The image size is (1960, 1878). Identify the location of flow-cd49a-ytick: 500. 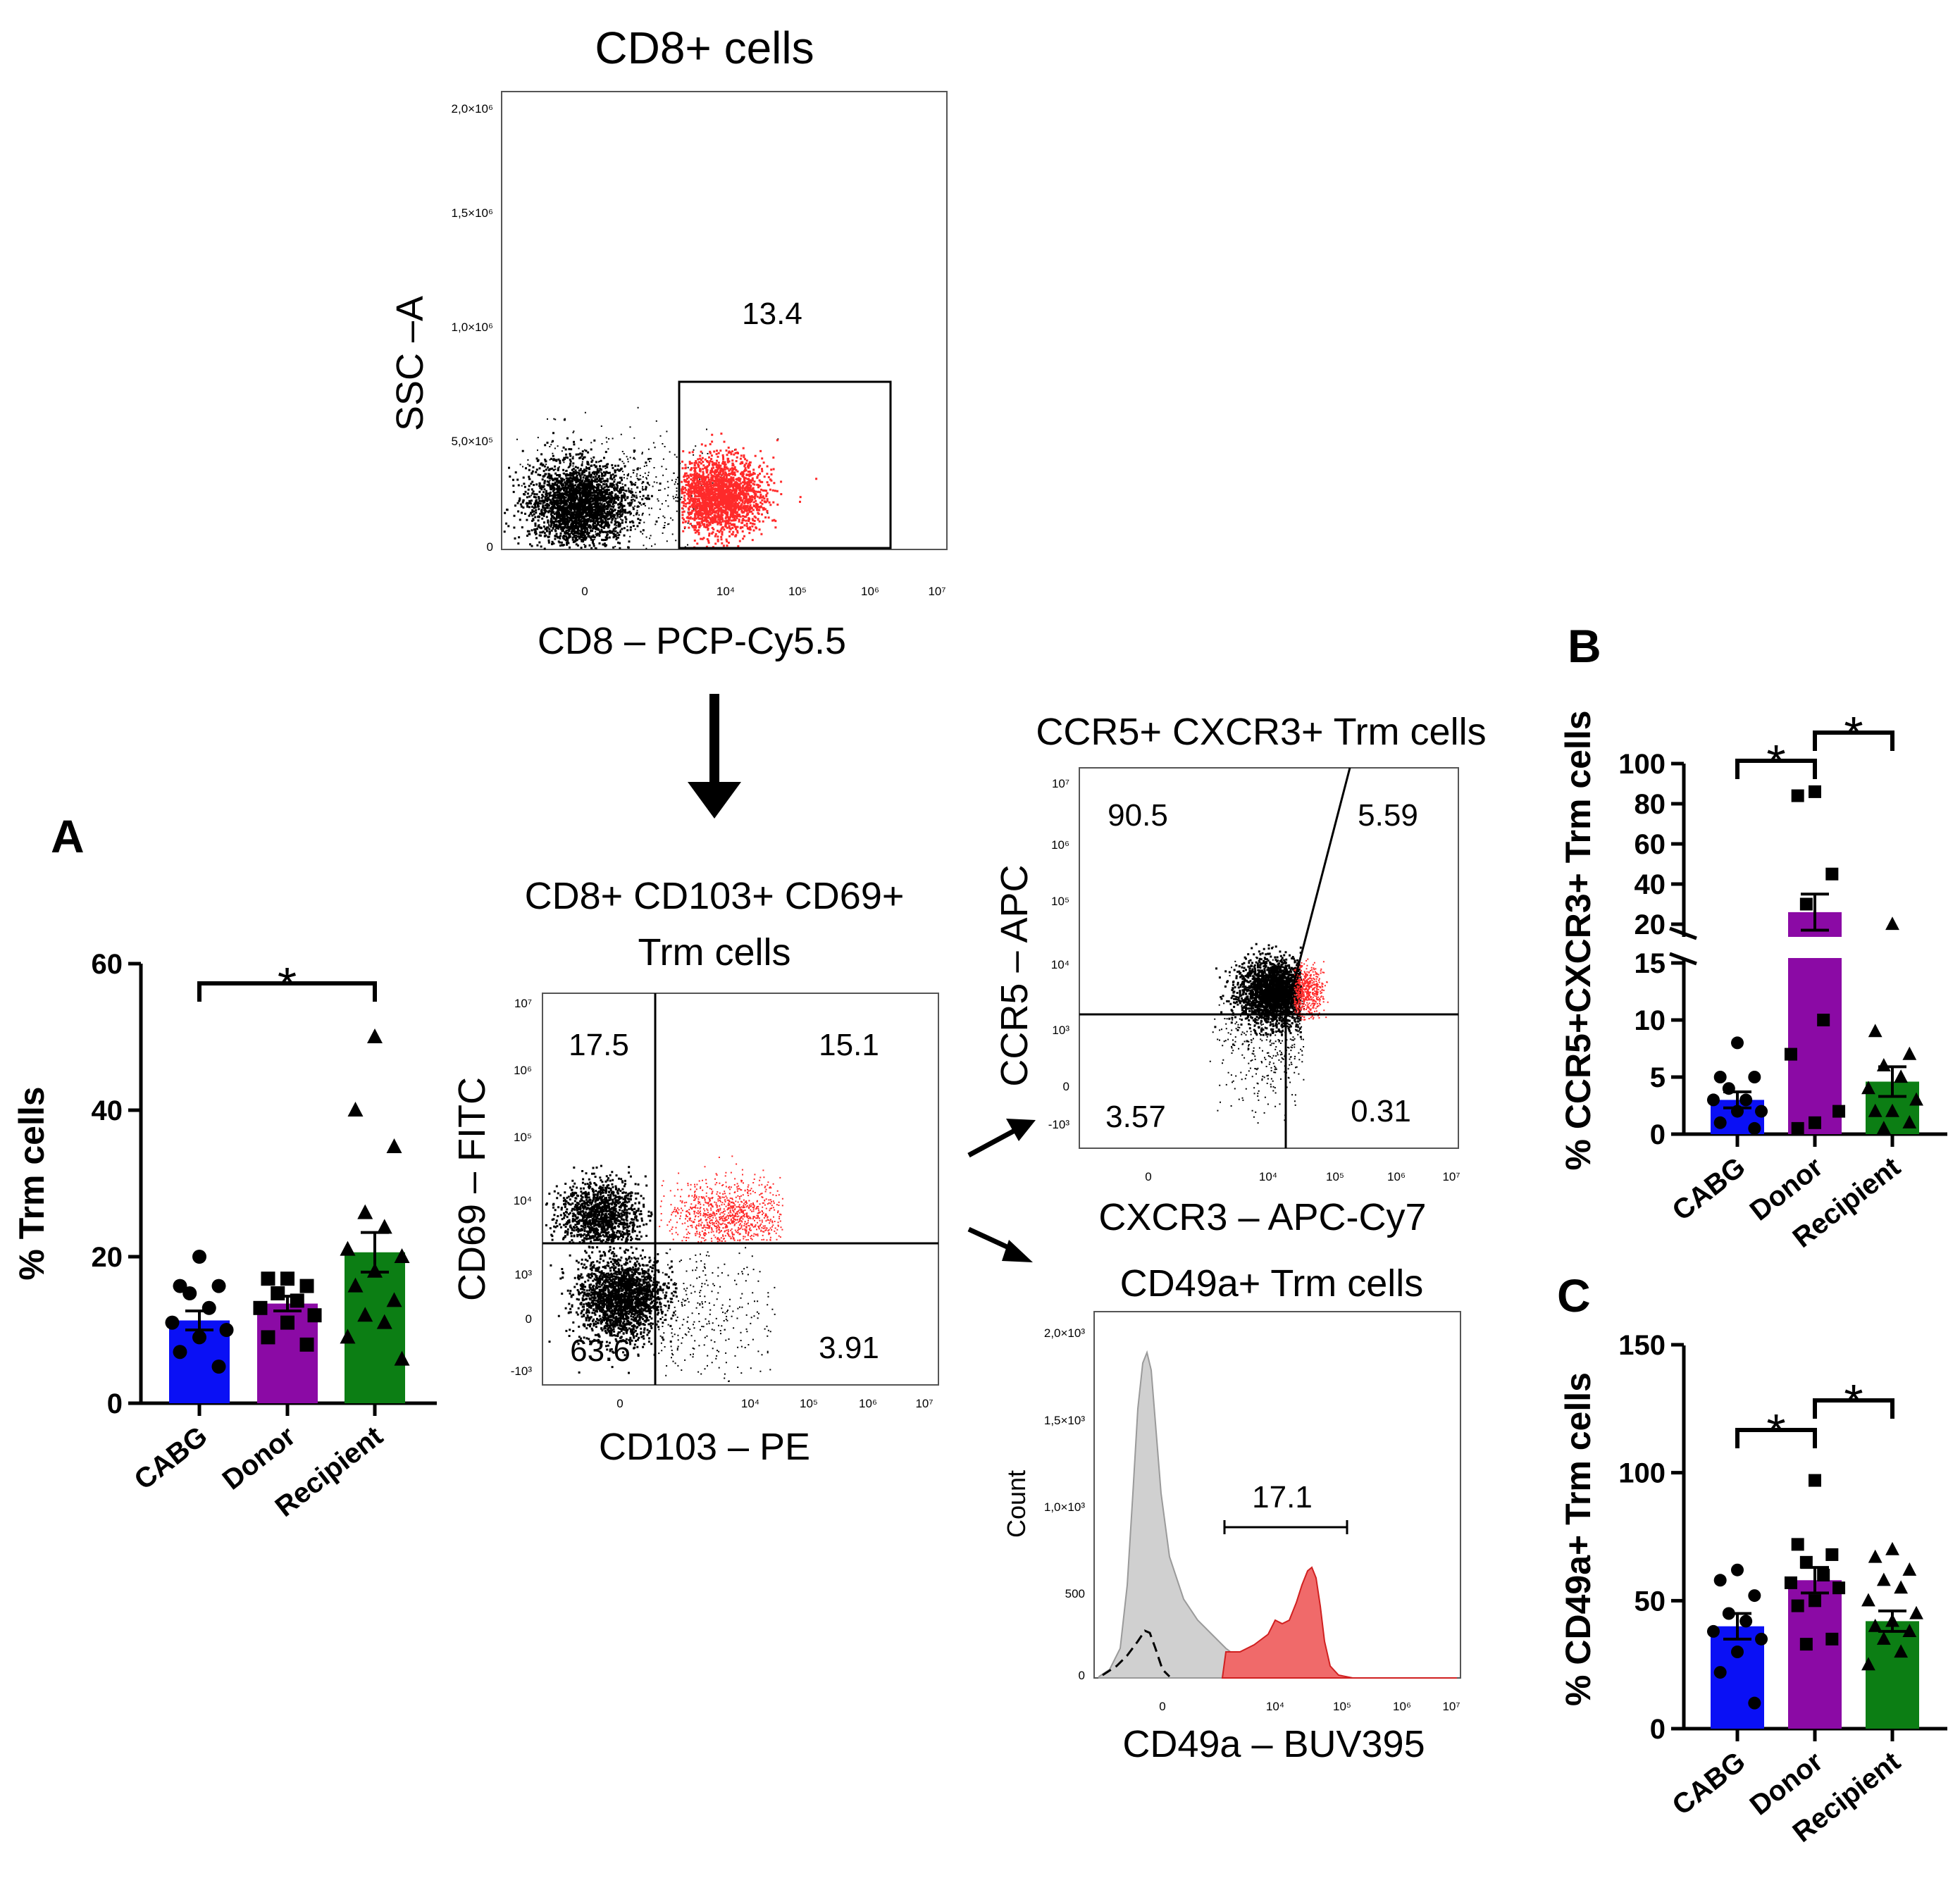
(1075, 1593).